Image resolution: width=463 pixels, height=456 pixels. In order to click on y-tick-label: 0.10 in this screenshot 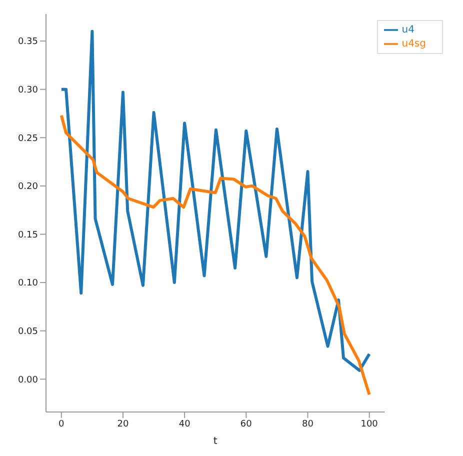, I will do `click(28, 283)`.